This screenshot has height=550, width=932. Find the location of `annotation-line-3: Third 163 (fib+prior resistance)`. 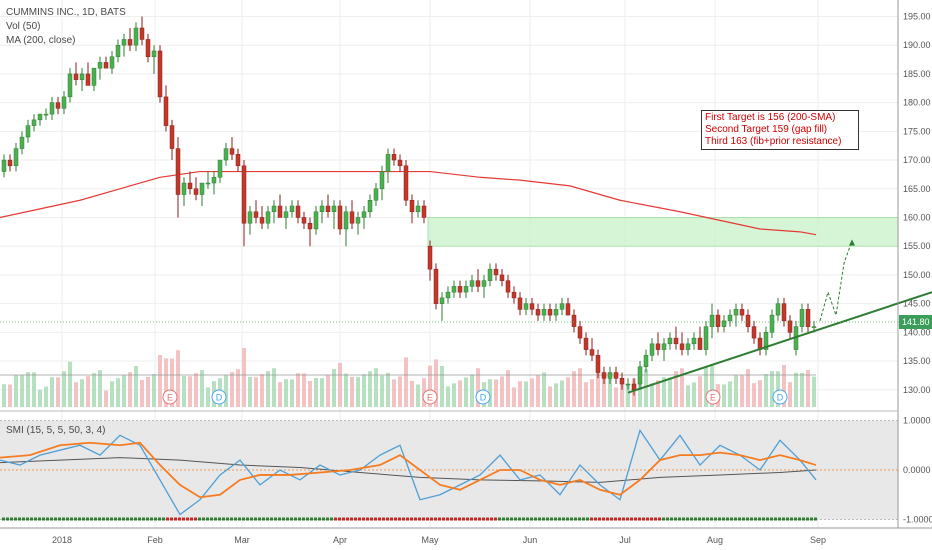

annotation-line-3: Third 163 (fib+prior resistance) is located at coordinates (773, 141).